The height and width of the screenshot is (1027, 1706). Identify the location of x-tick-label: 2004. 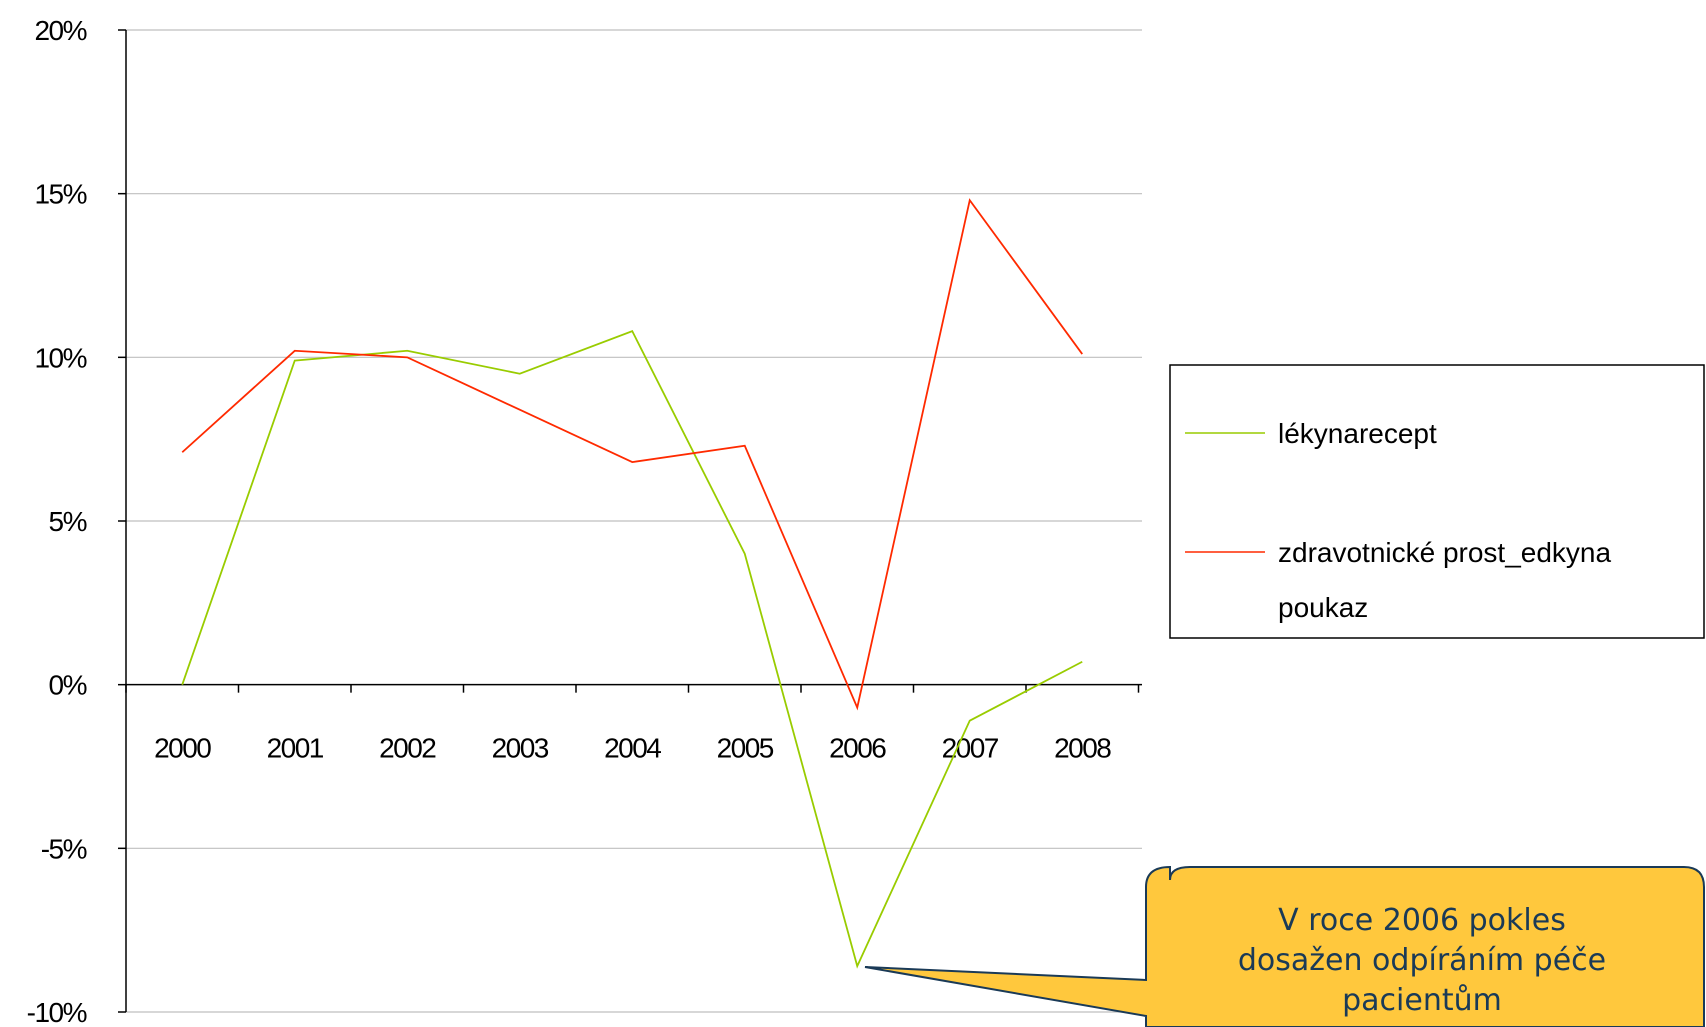
(632, 748).